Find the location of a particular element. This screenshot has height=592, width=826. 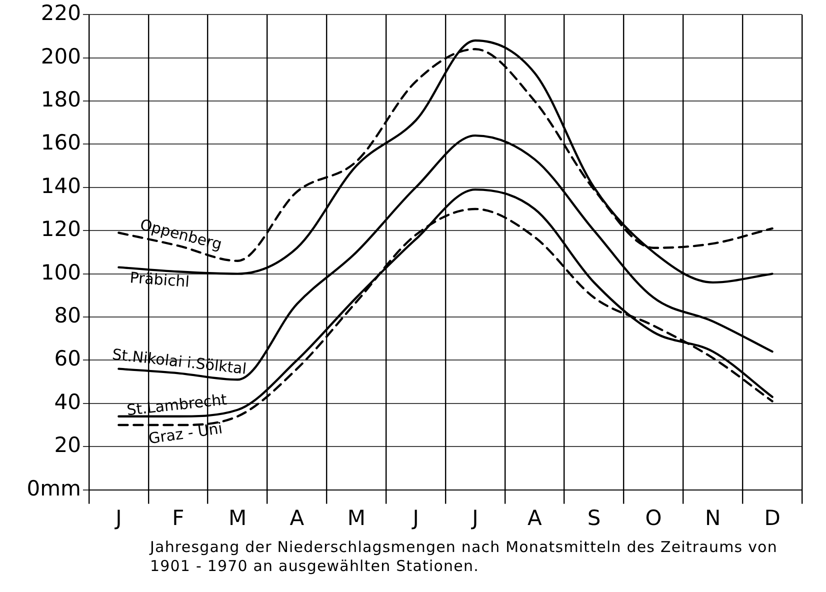

y-tick-label: 180 is located at coordinates (60, 99).